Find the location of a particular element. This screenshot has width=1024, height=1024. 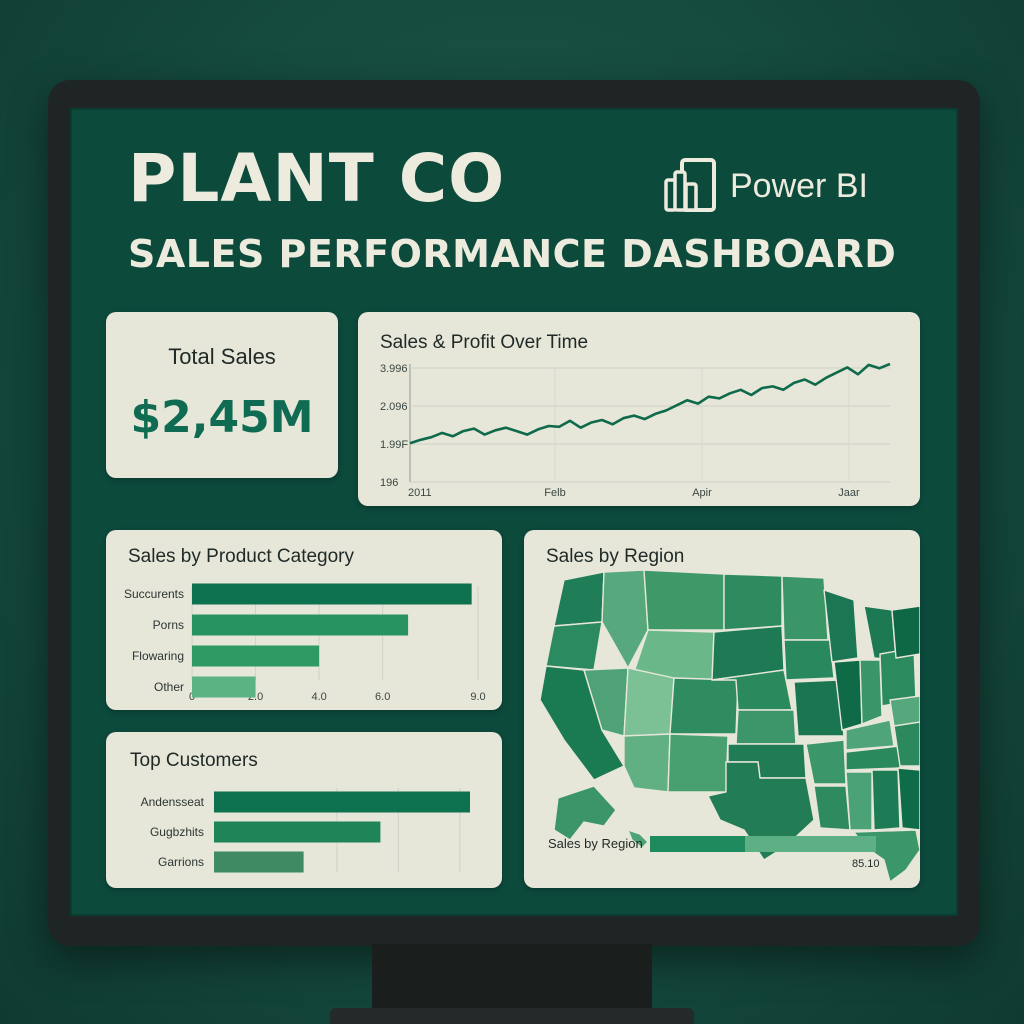

power-bi-brand: Power BI is located at coordinates (765, 186).